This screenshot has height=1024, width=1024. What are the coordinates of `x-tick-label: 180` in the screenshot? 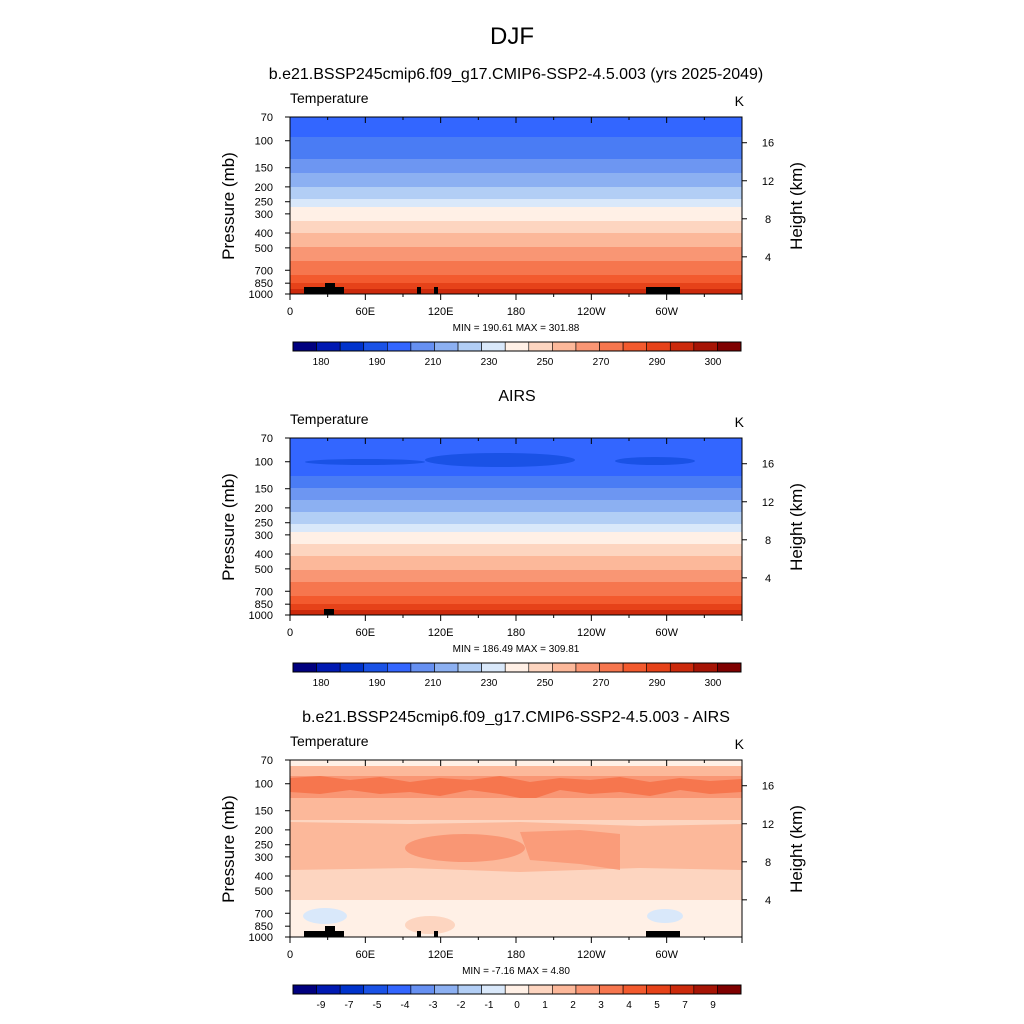 It's located at (516, 955).